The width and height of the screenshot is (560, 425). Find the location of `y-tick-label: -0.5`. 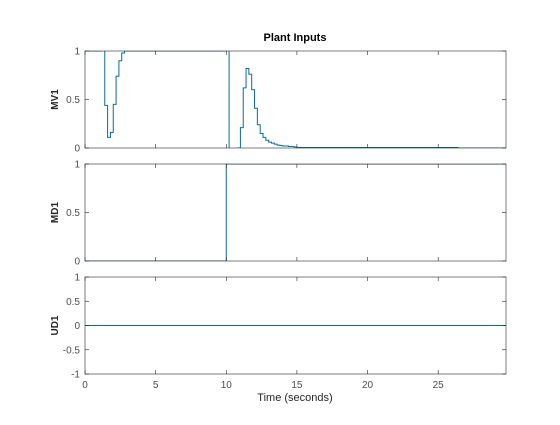

y-tick-label: -0.5 is located at coordinates (72, 350).